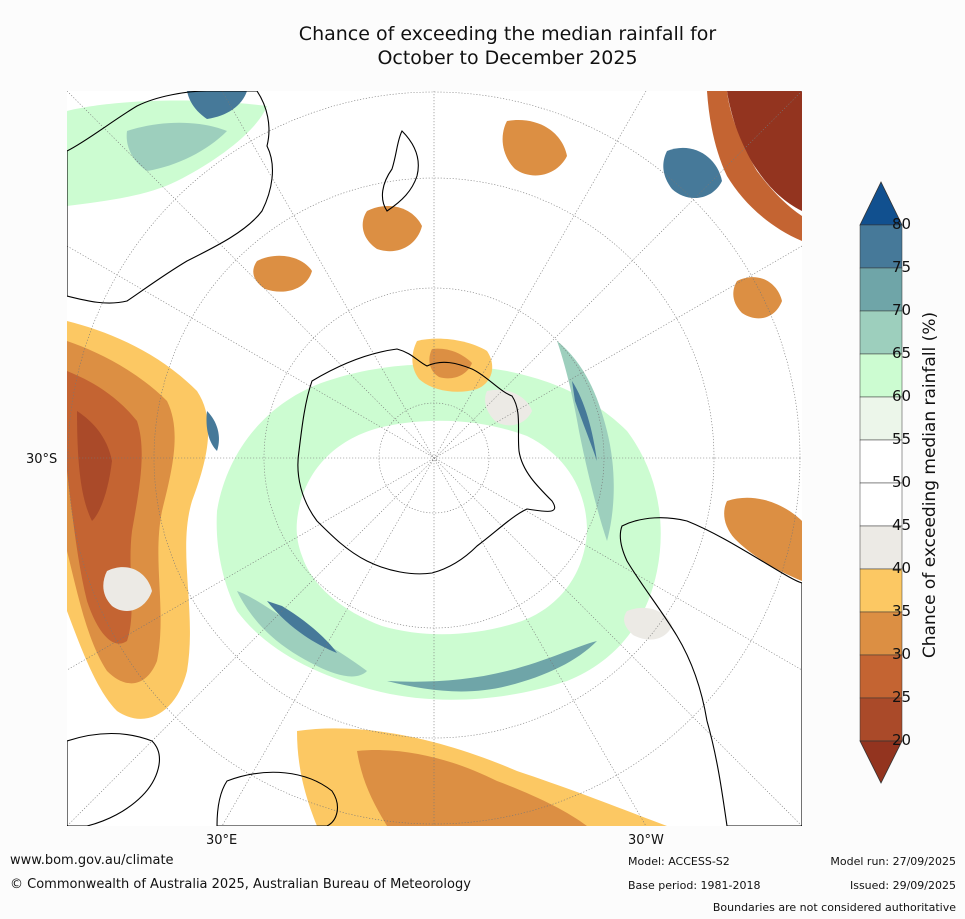 Image resolution: width=965 pixels, height=919 pixels. I want to click on field-dry-west-peak, so click(94, 466).